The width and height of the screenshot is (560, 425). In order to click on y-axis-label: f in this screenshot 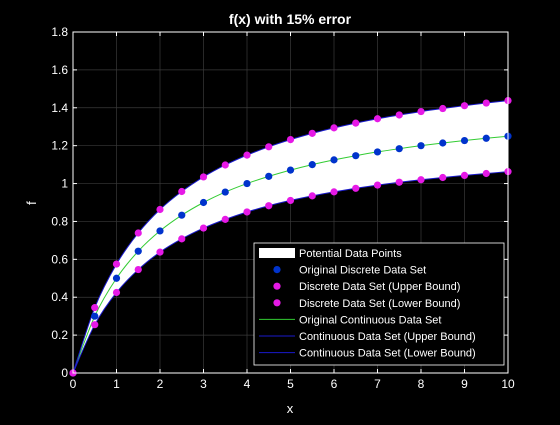, I will do `click(31, 203)`.